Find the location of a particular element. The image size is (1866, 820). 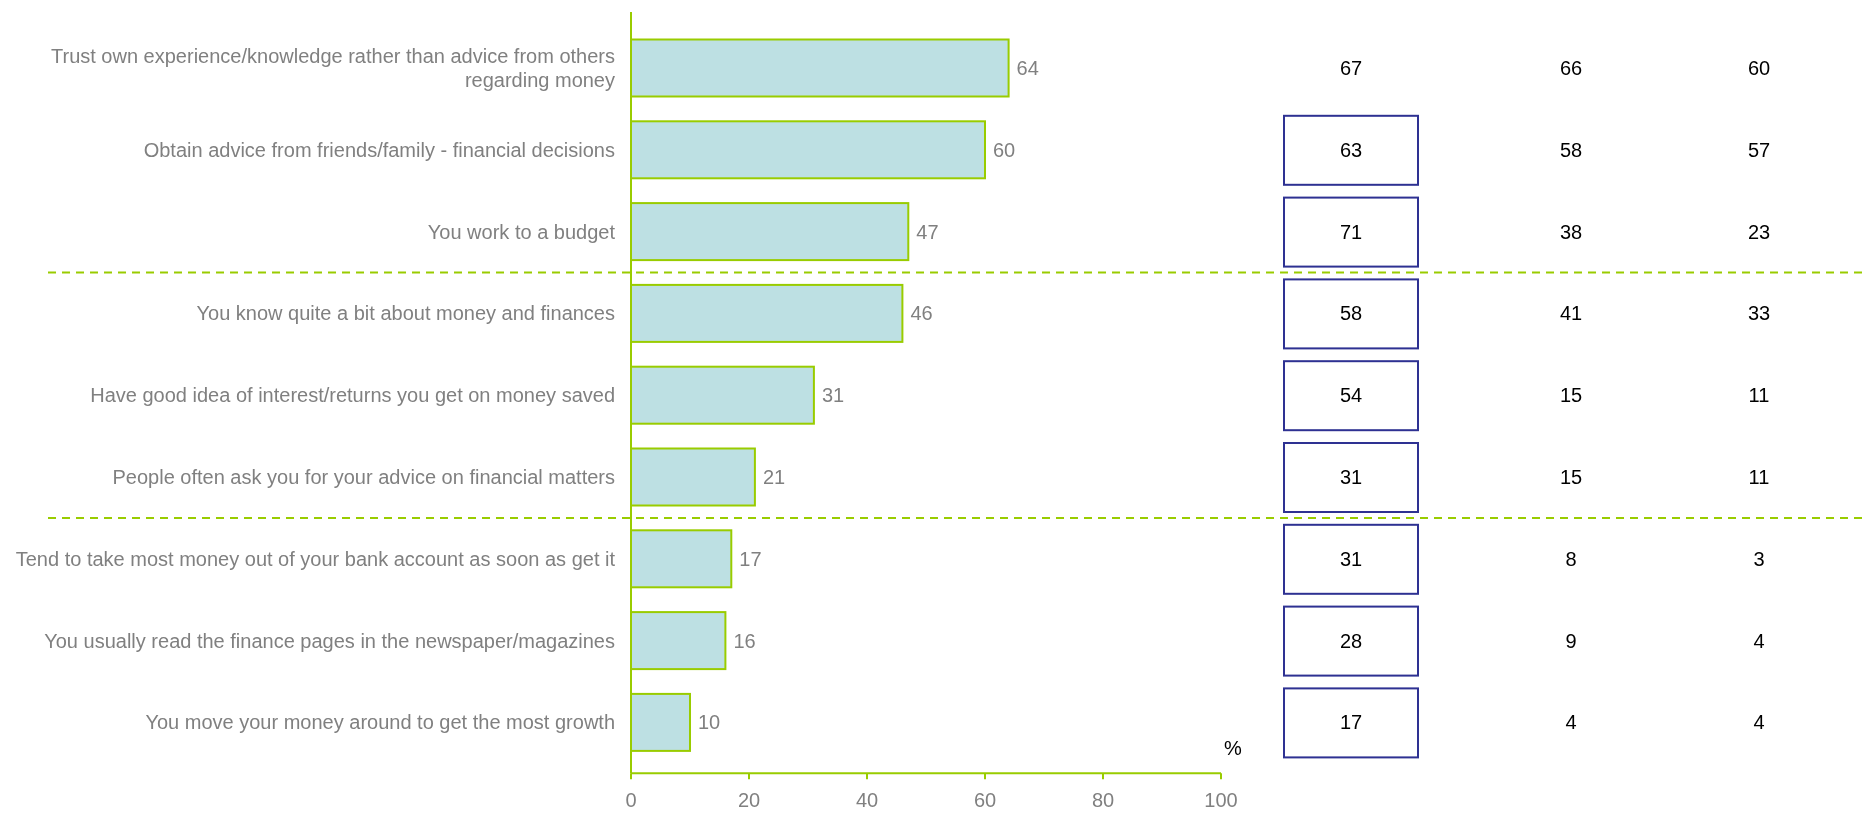

x-axis-title: % is located at coordinates (1233, 748).